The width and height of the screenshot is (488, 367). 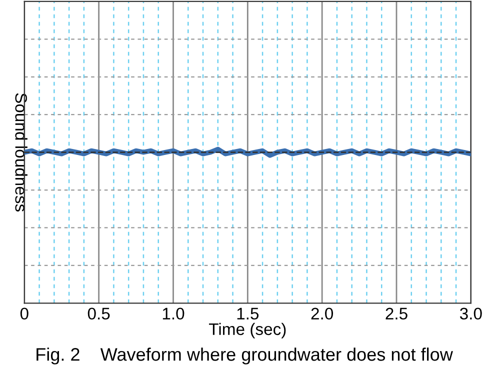 I want to click on x-tick-label: 2.0, so click(x=322, y=314).